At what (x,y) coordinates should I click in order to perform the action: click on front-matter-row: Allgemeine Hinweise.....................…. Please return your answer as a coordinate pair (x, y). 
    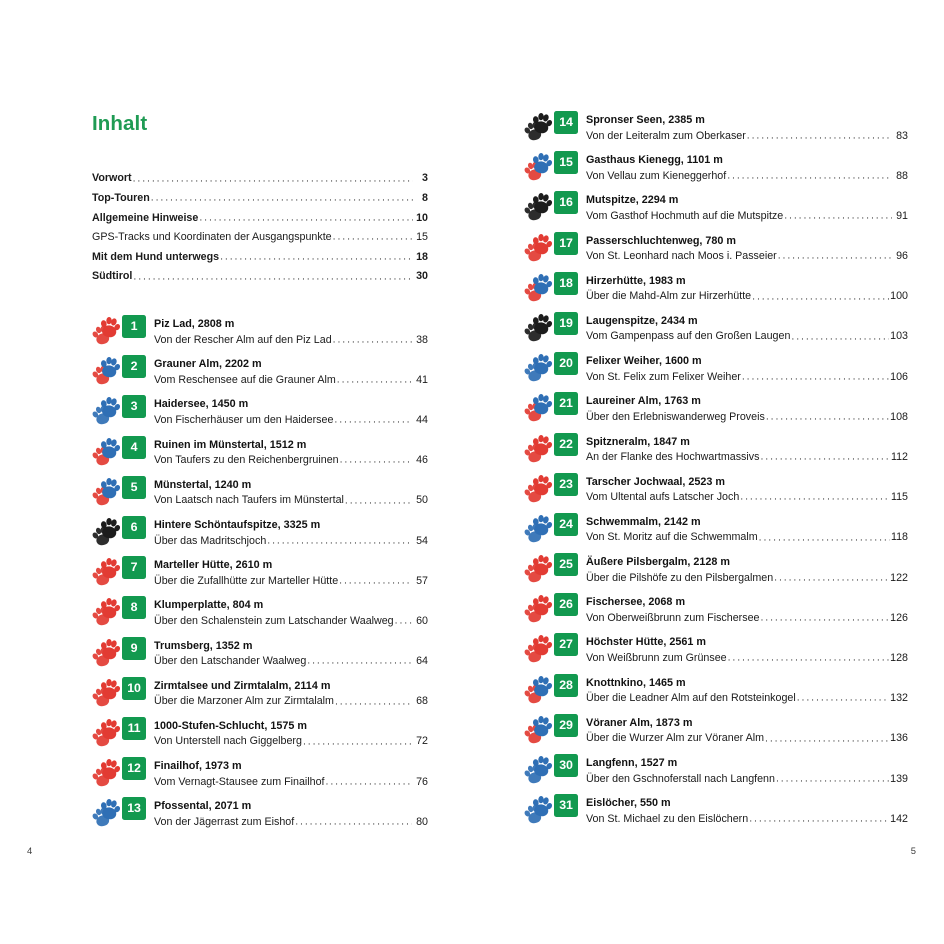
    Looking at the image, I should click on (260, 214).